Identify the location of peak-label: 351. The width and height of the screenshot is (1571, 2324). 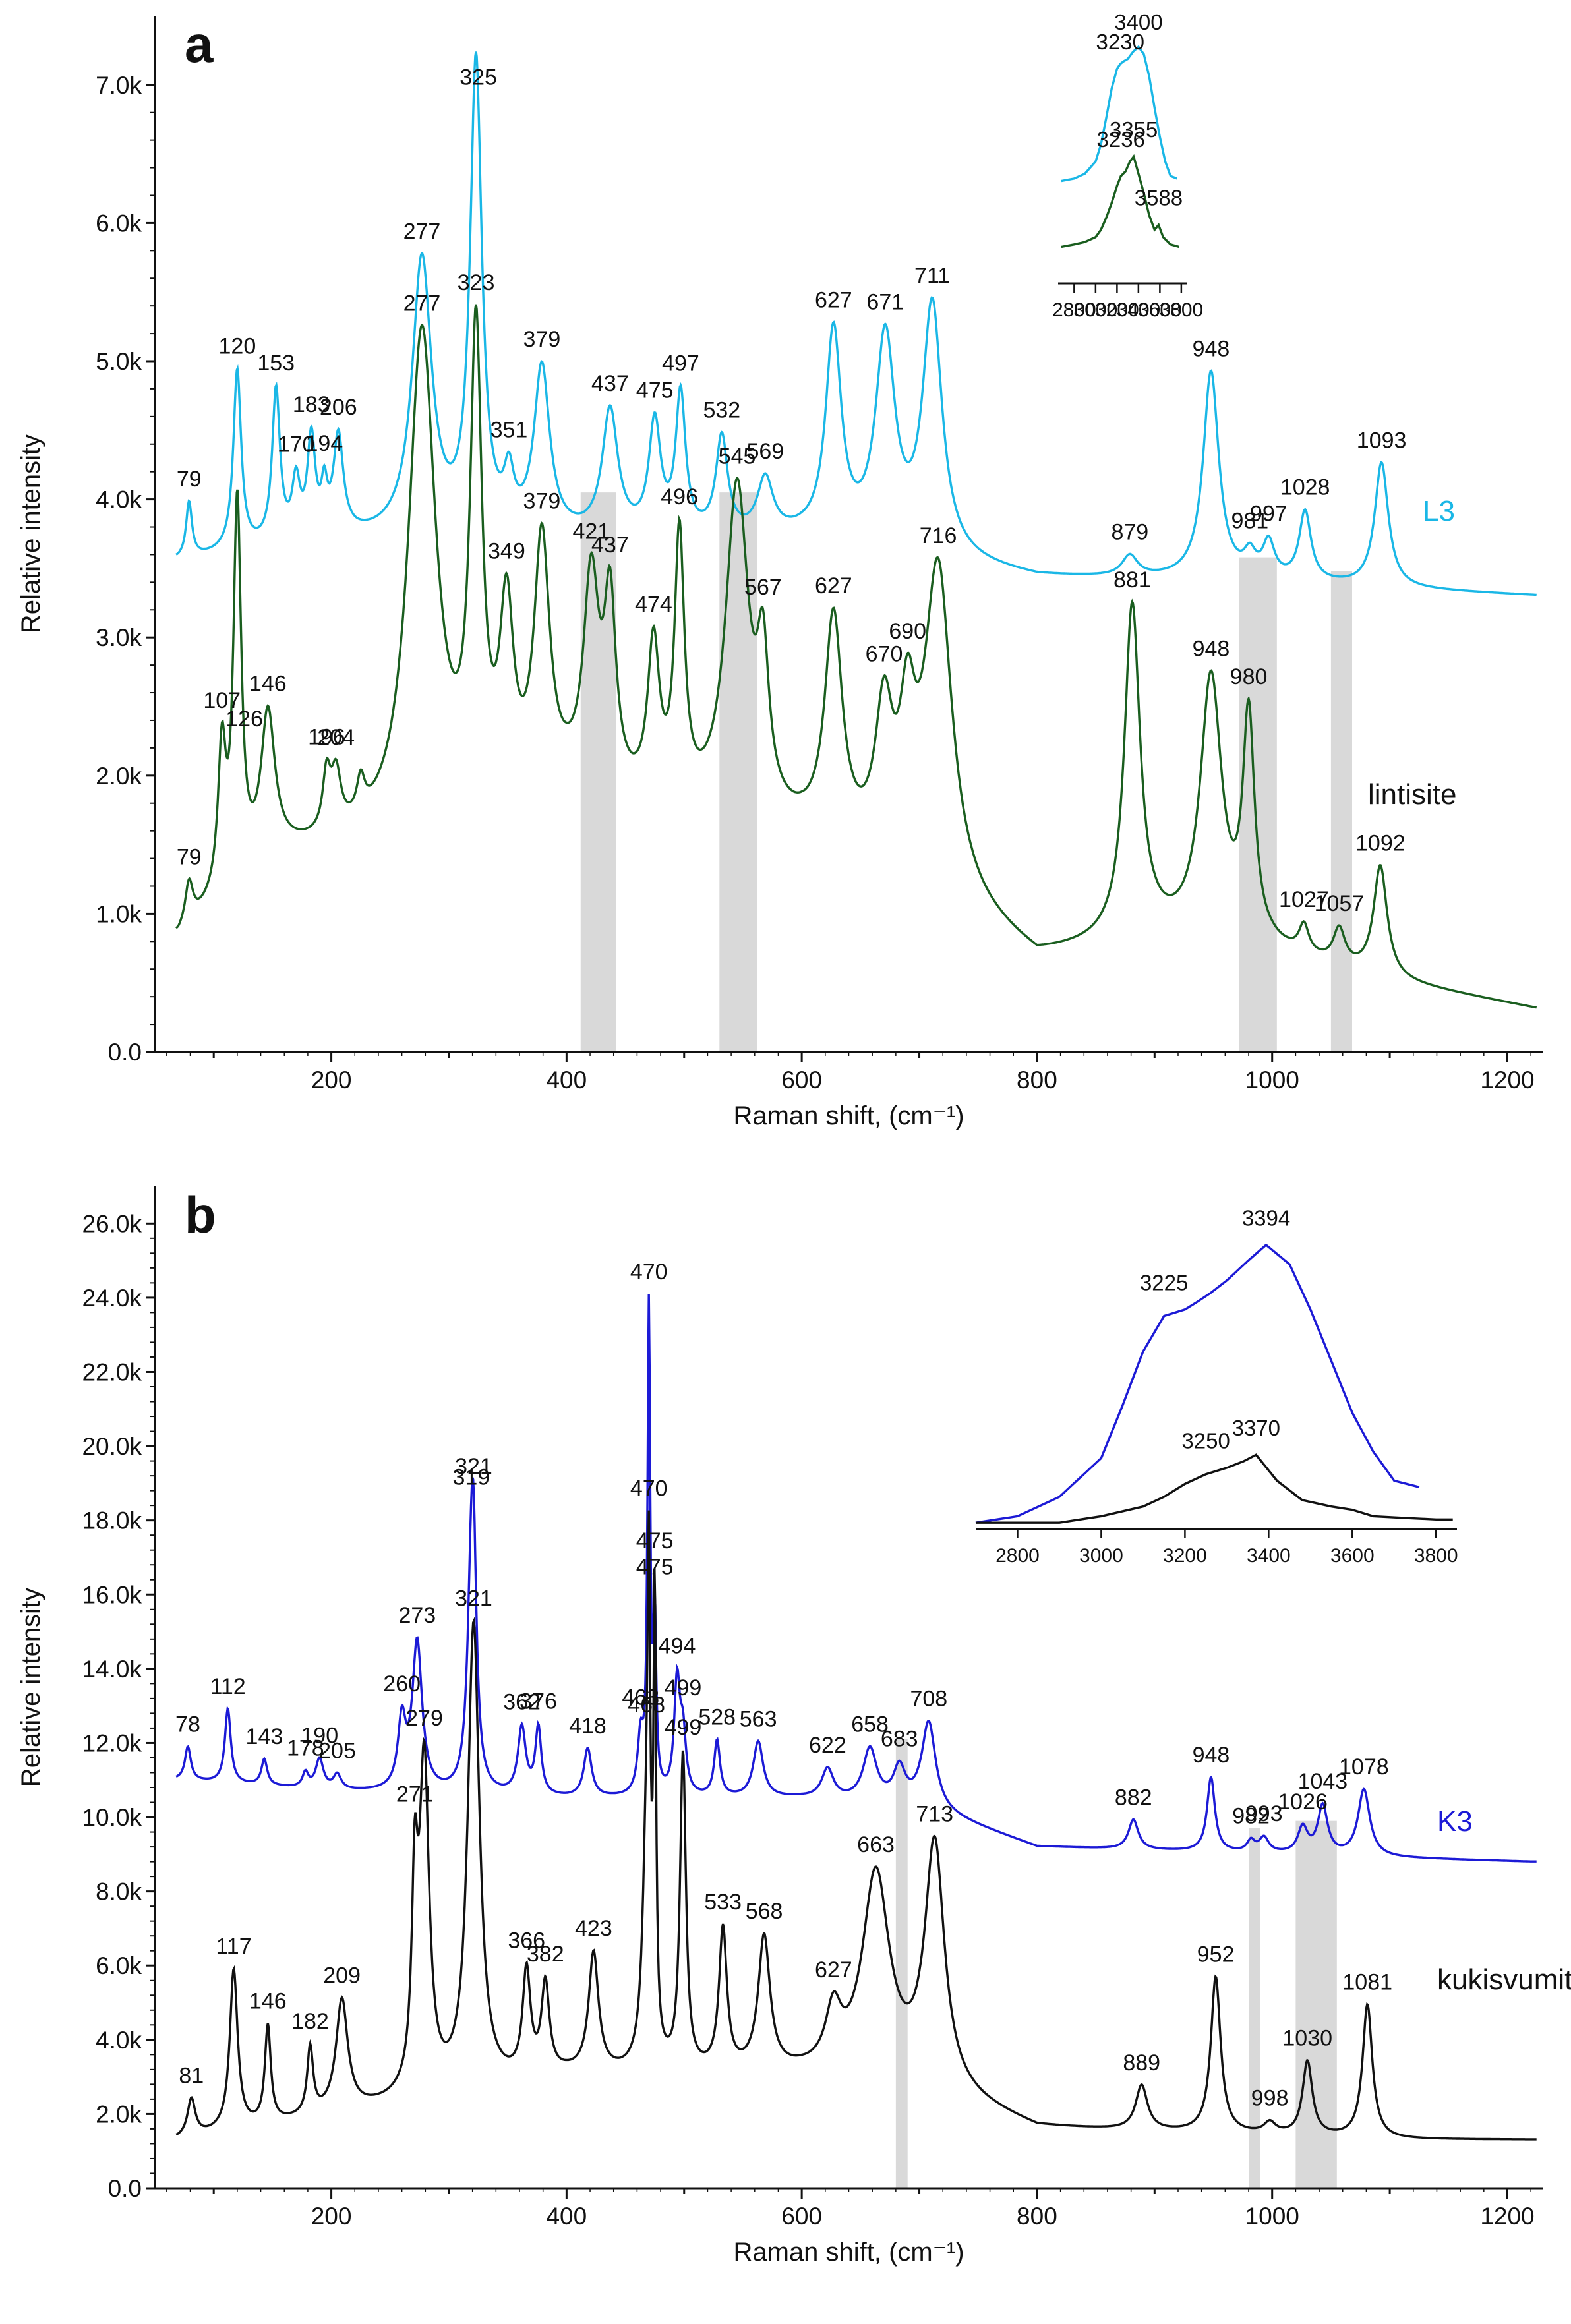
(509, 429).